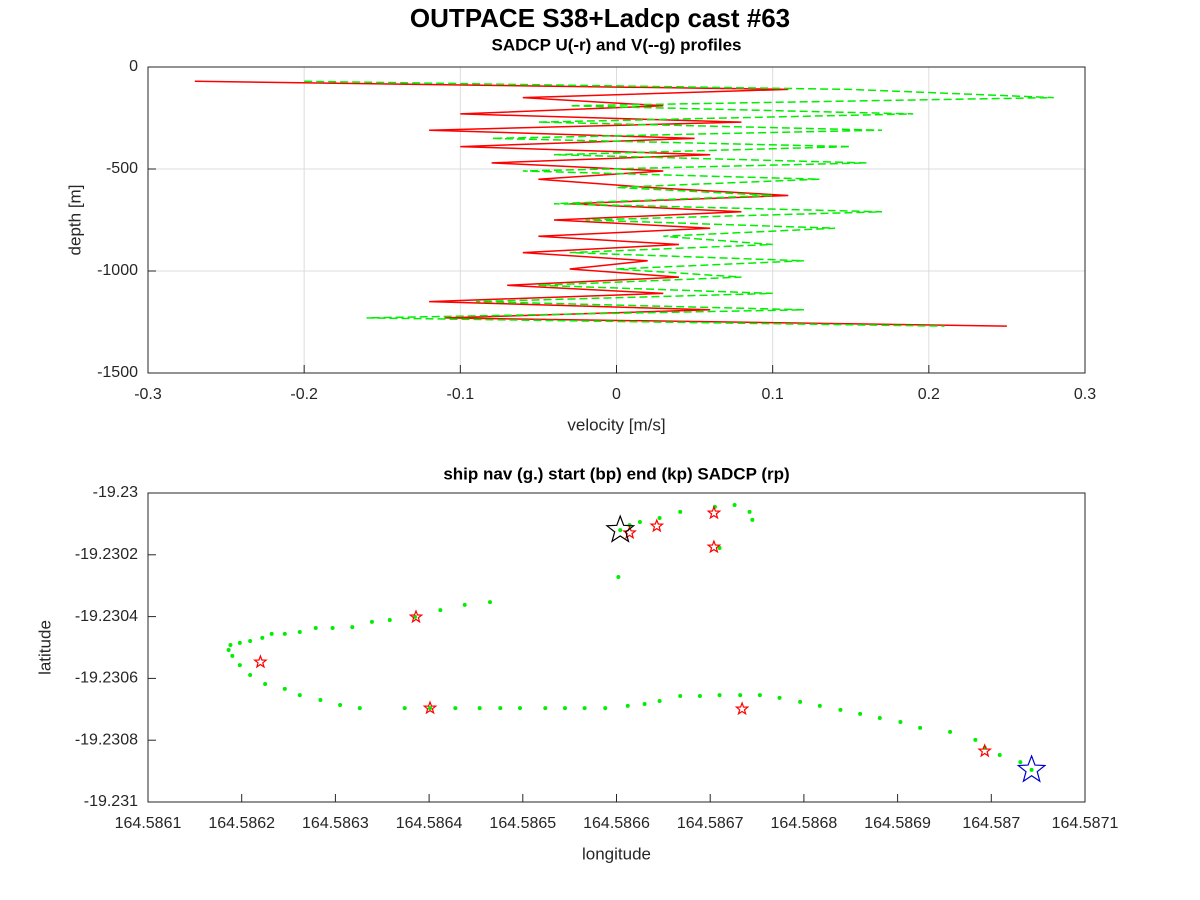 The height and width of the screenshot is (900, 1200). Describe the element at coordinates (616, 424) in the screenshot. I see `x-axis-label: velocity [m/s]` at that location.